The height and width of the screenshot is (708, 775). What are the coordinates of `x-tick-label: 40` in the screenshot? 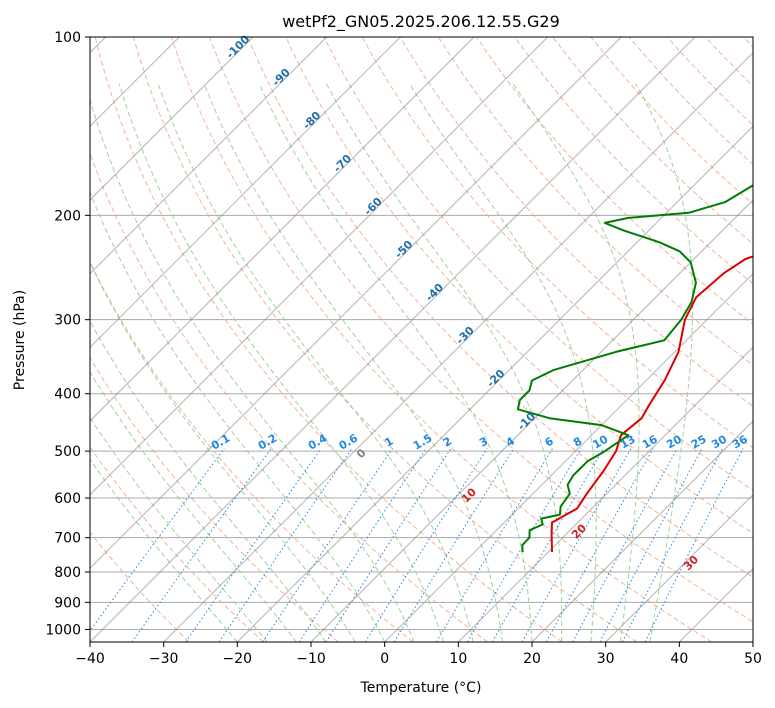 It's located at (679, 659).